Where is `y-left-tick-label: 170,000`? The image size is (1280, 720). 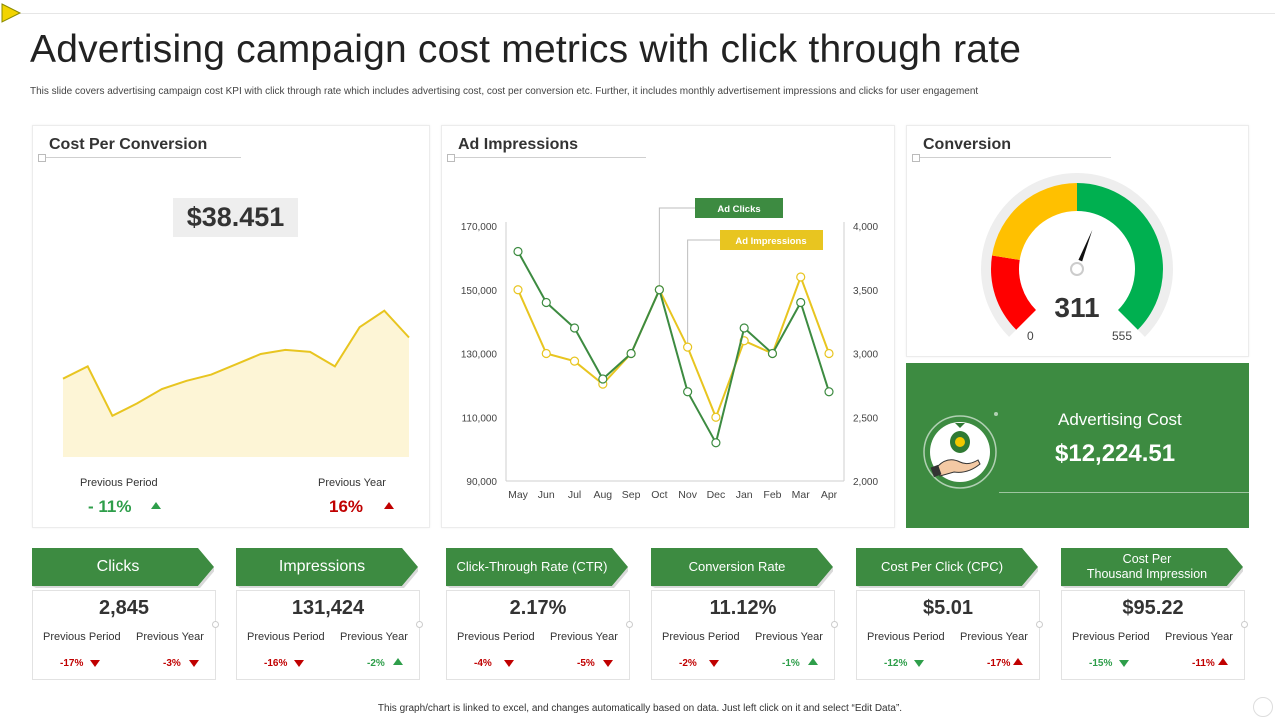
y-left-tick-label: 170,000 is located at coordinates (479, 227).